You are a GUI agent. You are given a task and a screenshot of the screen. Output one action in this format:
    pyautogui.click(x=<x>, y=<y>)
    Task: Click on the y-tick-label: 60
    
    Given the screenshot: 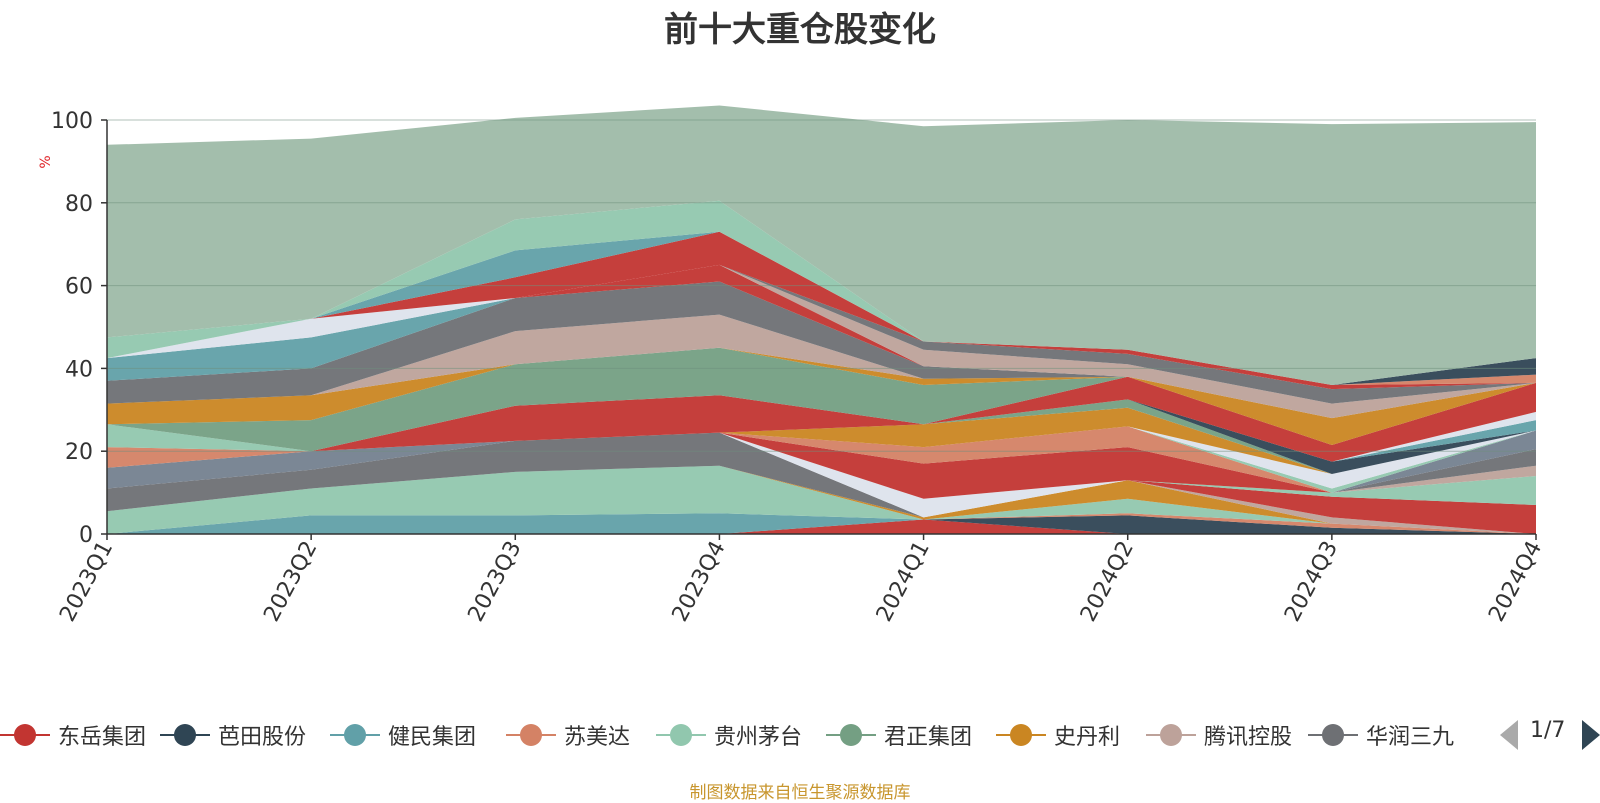 What is the action you would take?
    pyautogui.click(x=79, y=287)
    